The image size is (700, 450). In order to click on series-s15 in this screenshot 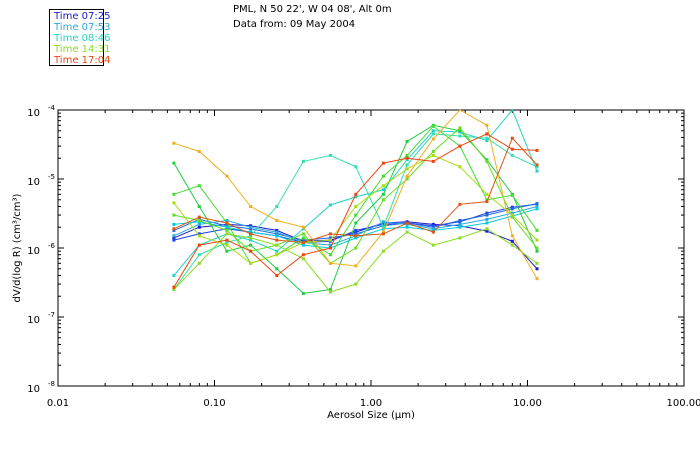, I will do `click(355, 190)`.